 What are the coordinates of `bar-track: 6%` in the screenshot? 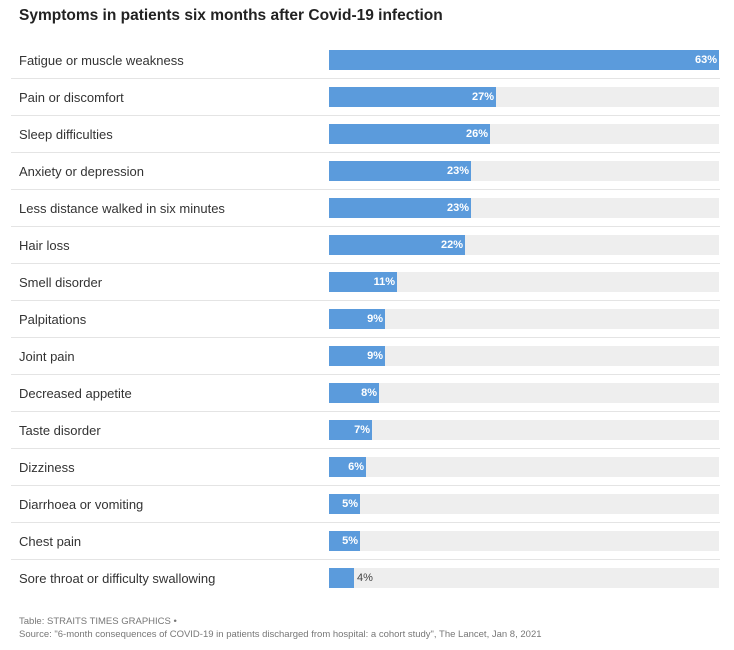 It's located at (524, 467).